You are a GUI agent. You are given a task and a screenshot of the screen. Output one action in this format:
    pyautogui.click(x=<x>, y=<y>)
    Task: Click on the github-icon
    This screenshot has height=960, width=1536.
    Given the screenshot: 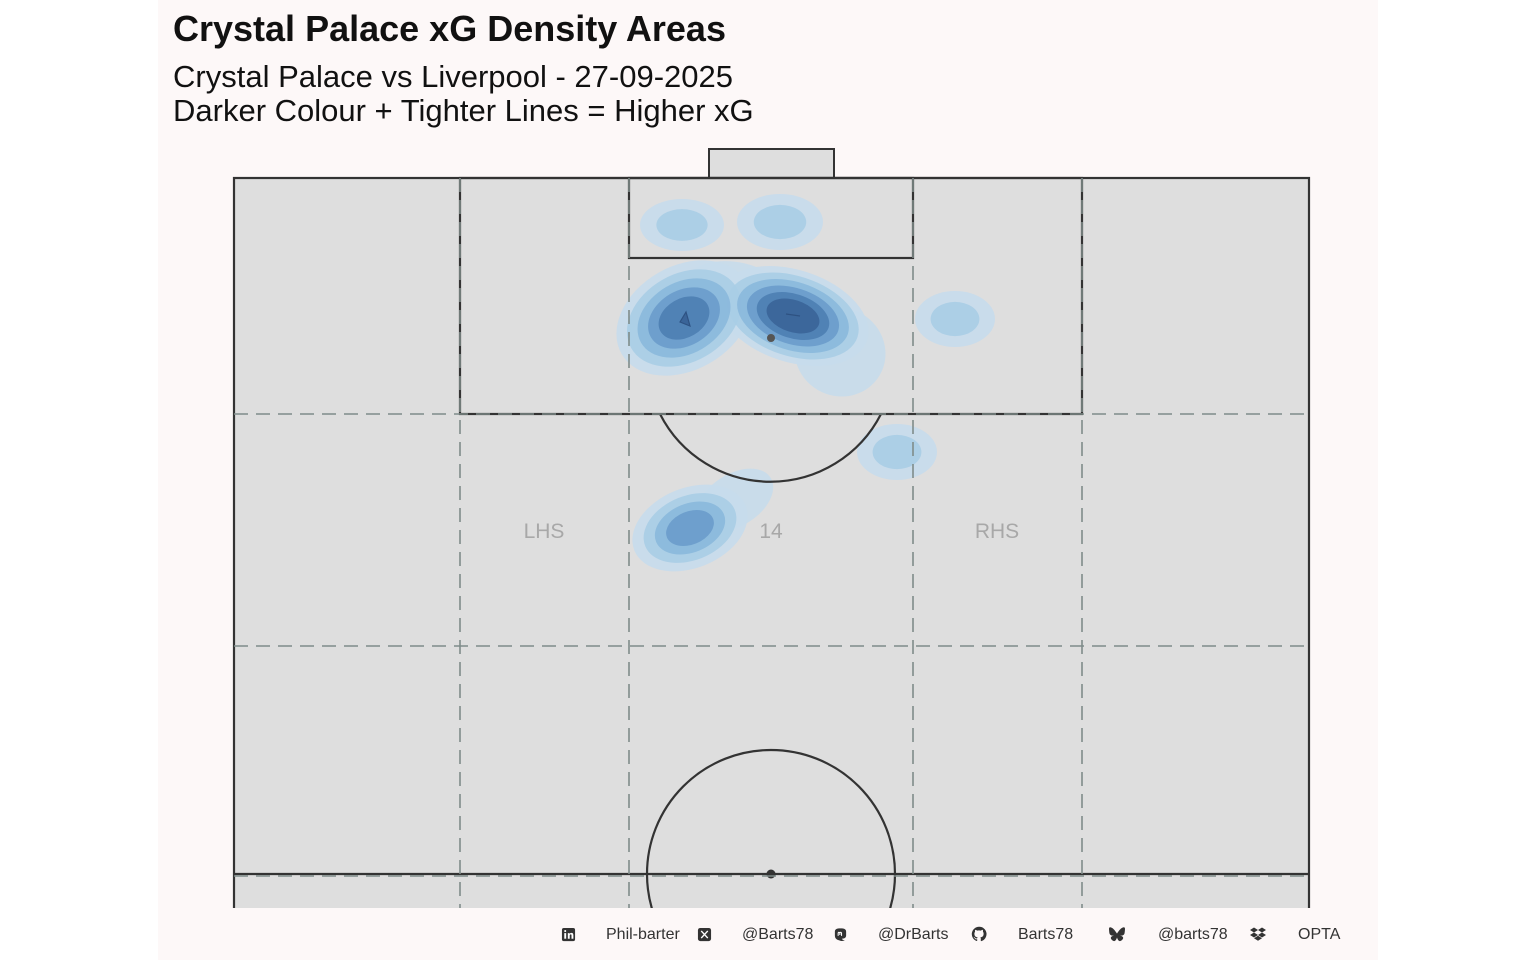 What is the action you would take?
    pyautogui.click(x=979, y=934)
    